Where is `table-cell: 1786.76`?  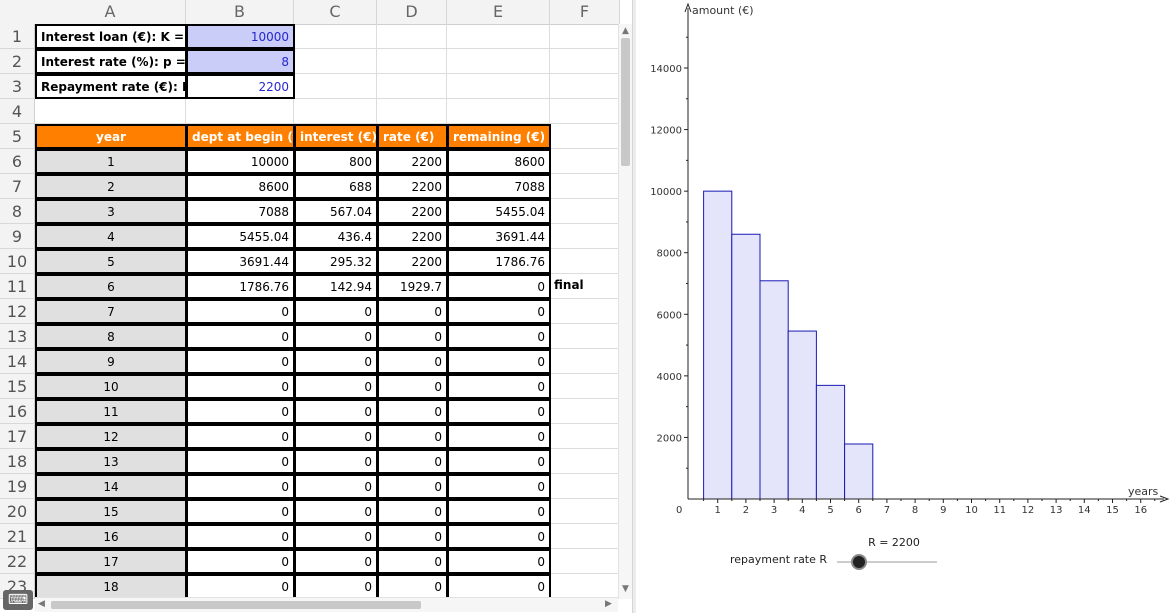 table-cell: 1786.76 is located at coordinates (499, 261).